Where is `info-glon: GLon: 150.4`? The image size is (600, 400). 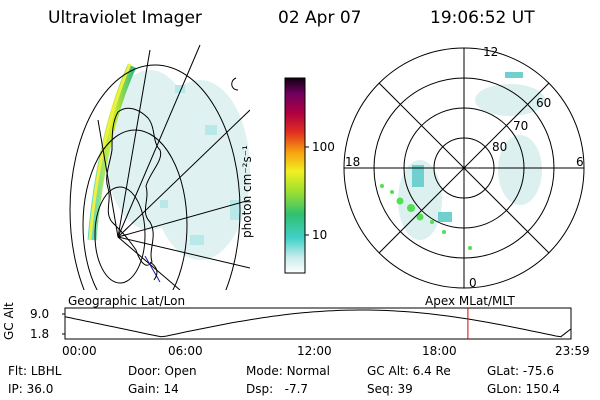
info-glon: GLon: 150.4 is located at coordinates (523, 389).